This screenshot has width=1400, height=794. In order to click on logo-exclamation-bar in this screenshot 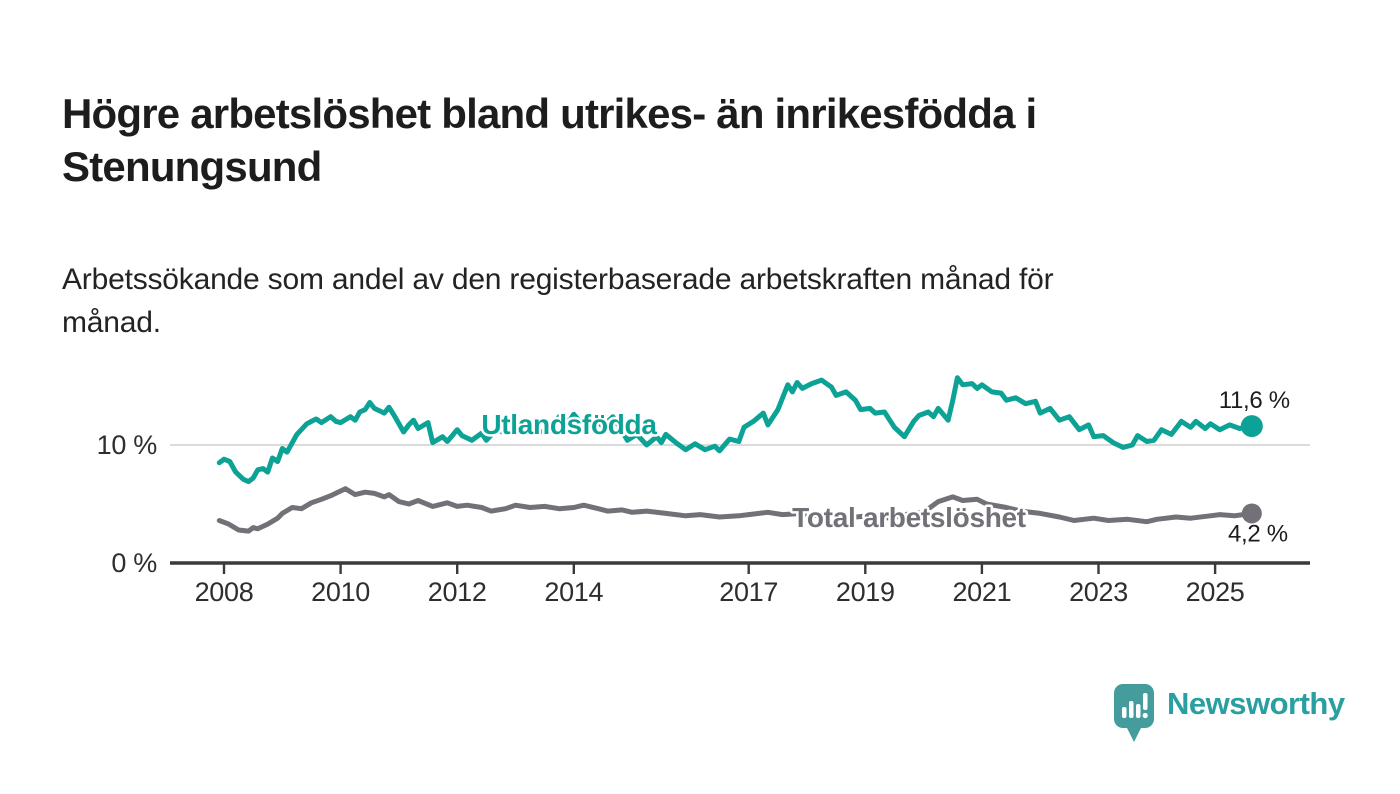, I will do `click(1145, 701)`.